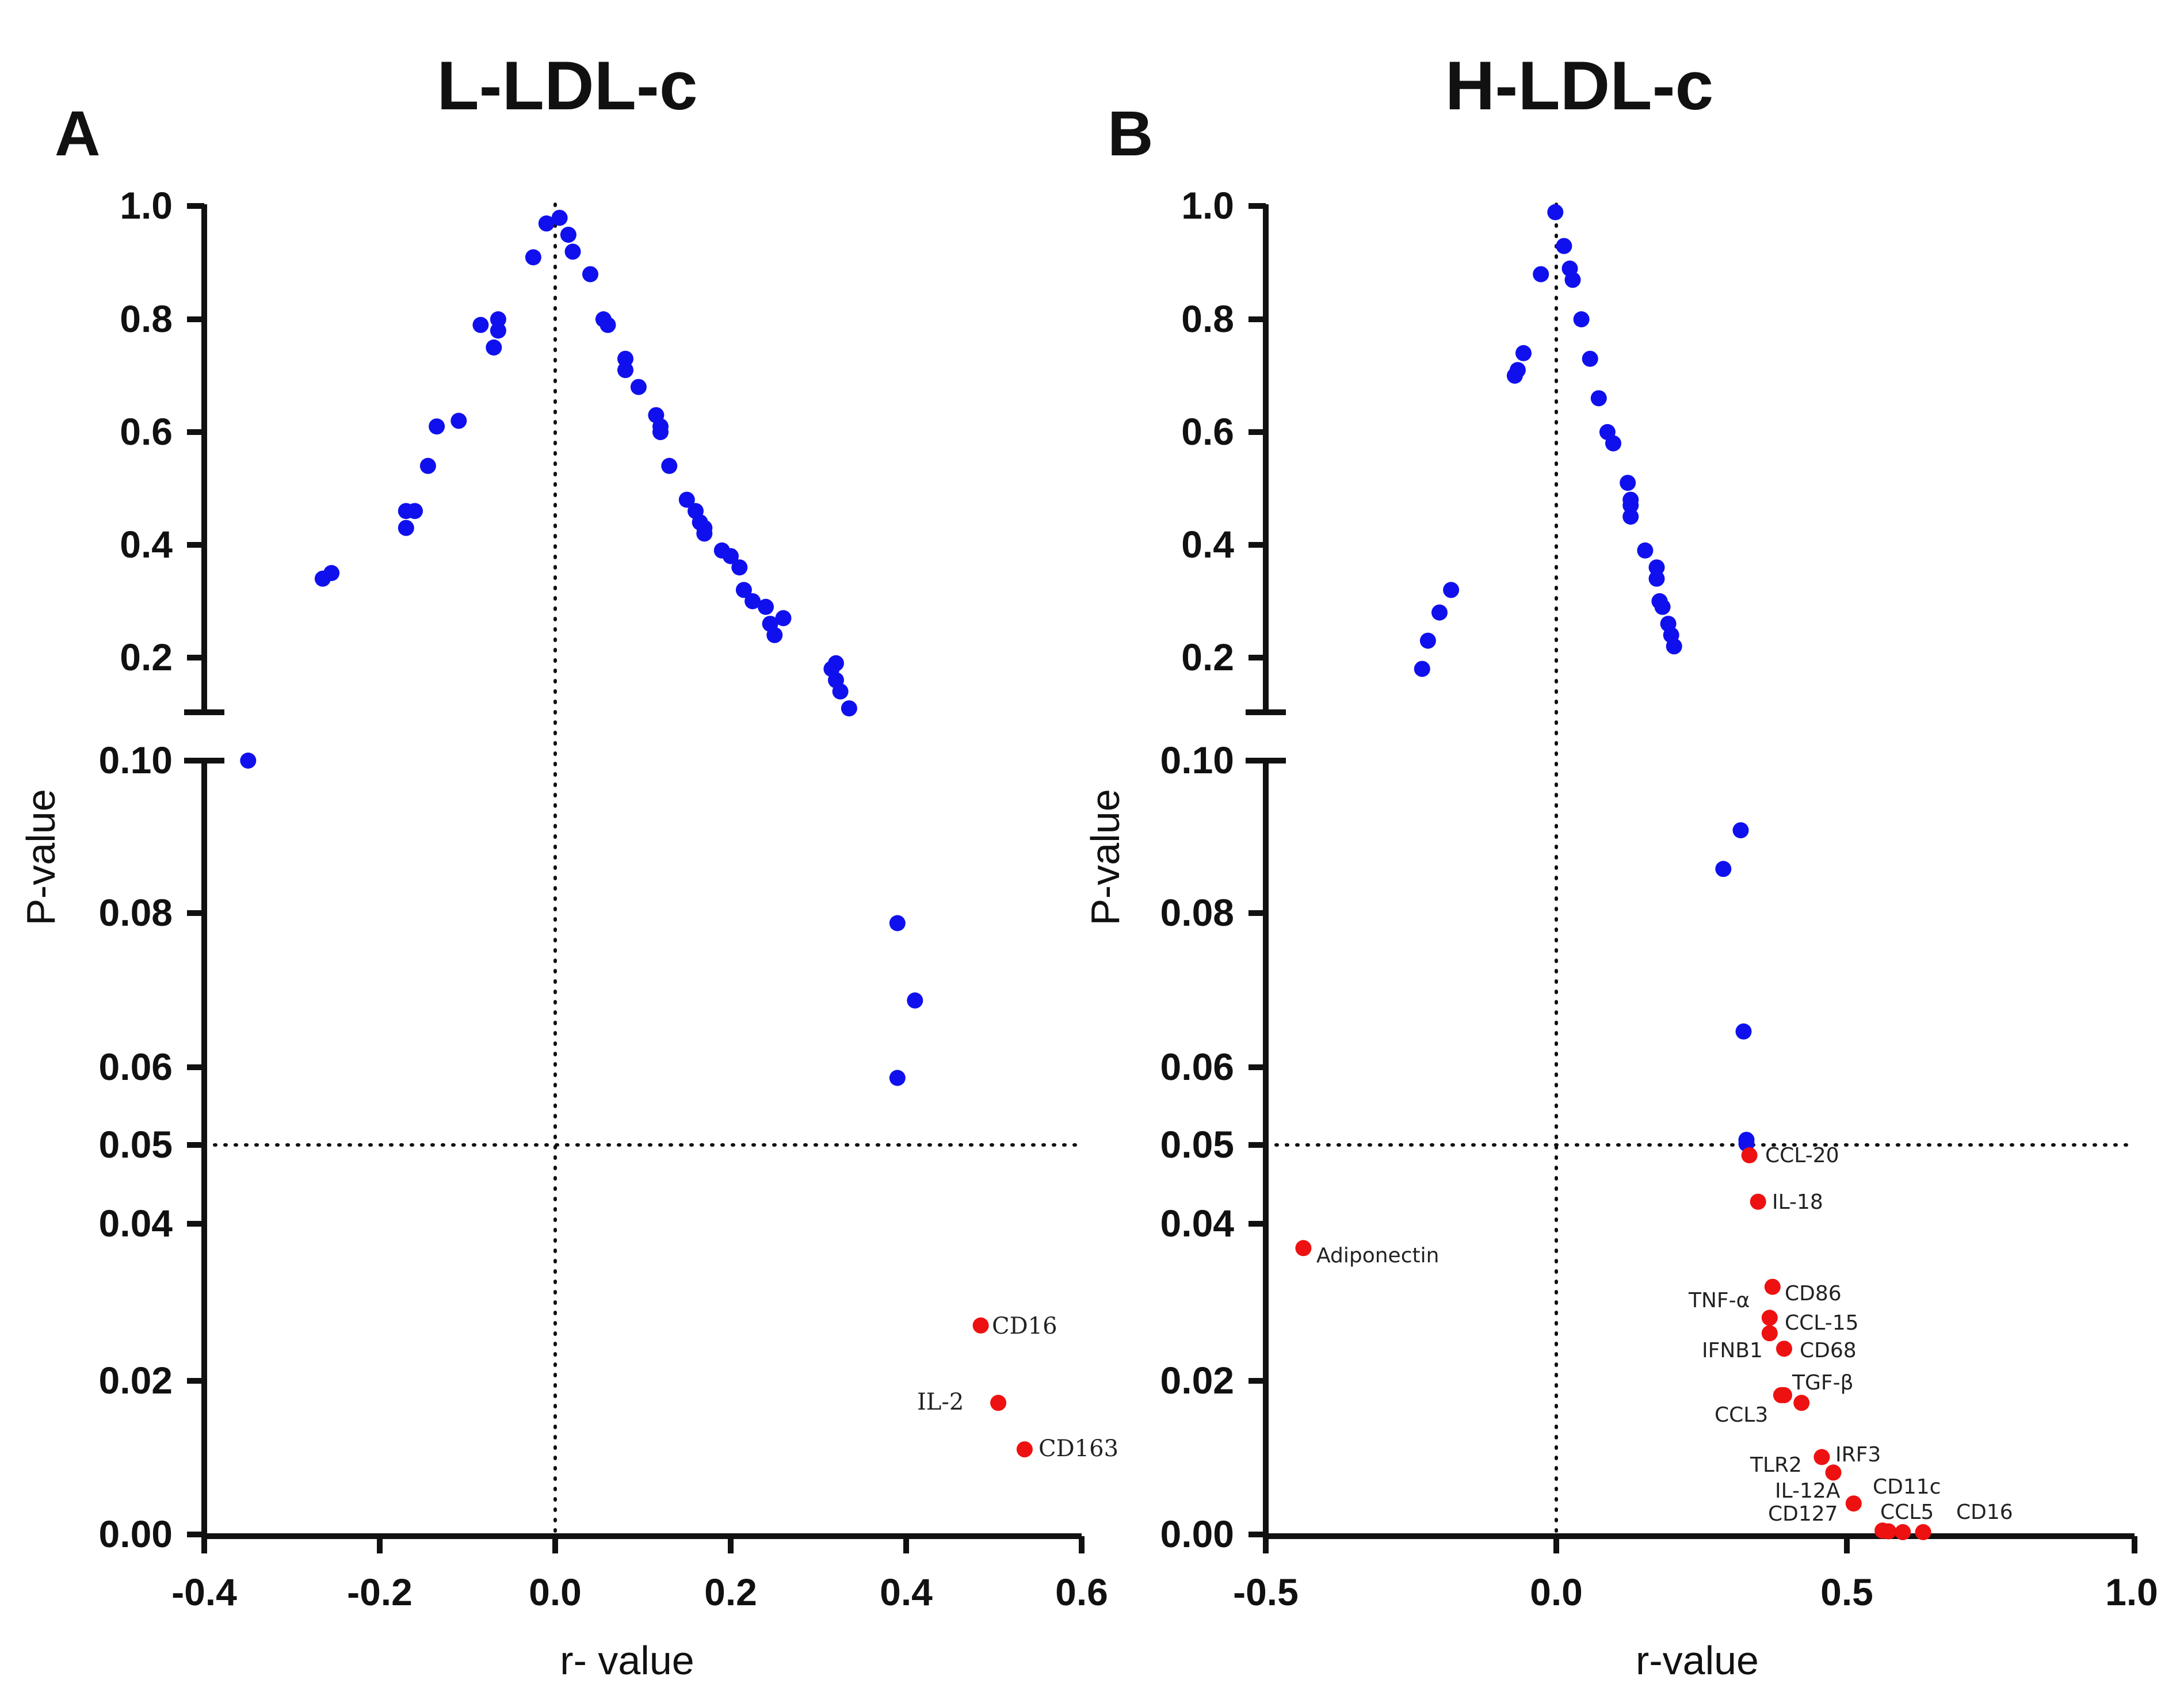  I want to click on panel-b-point-label: TLR2, so click(1776, 1465).